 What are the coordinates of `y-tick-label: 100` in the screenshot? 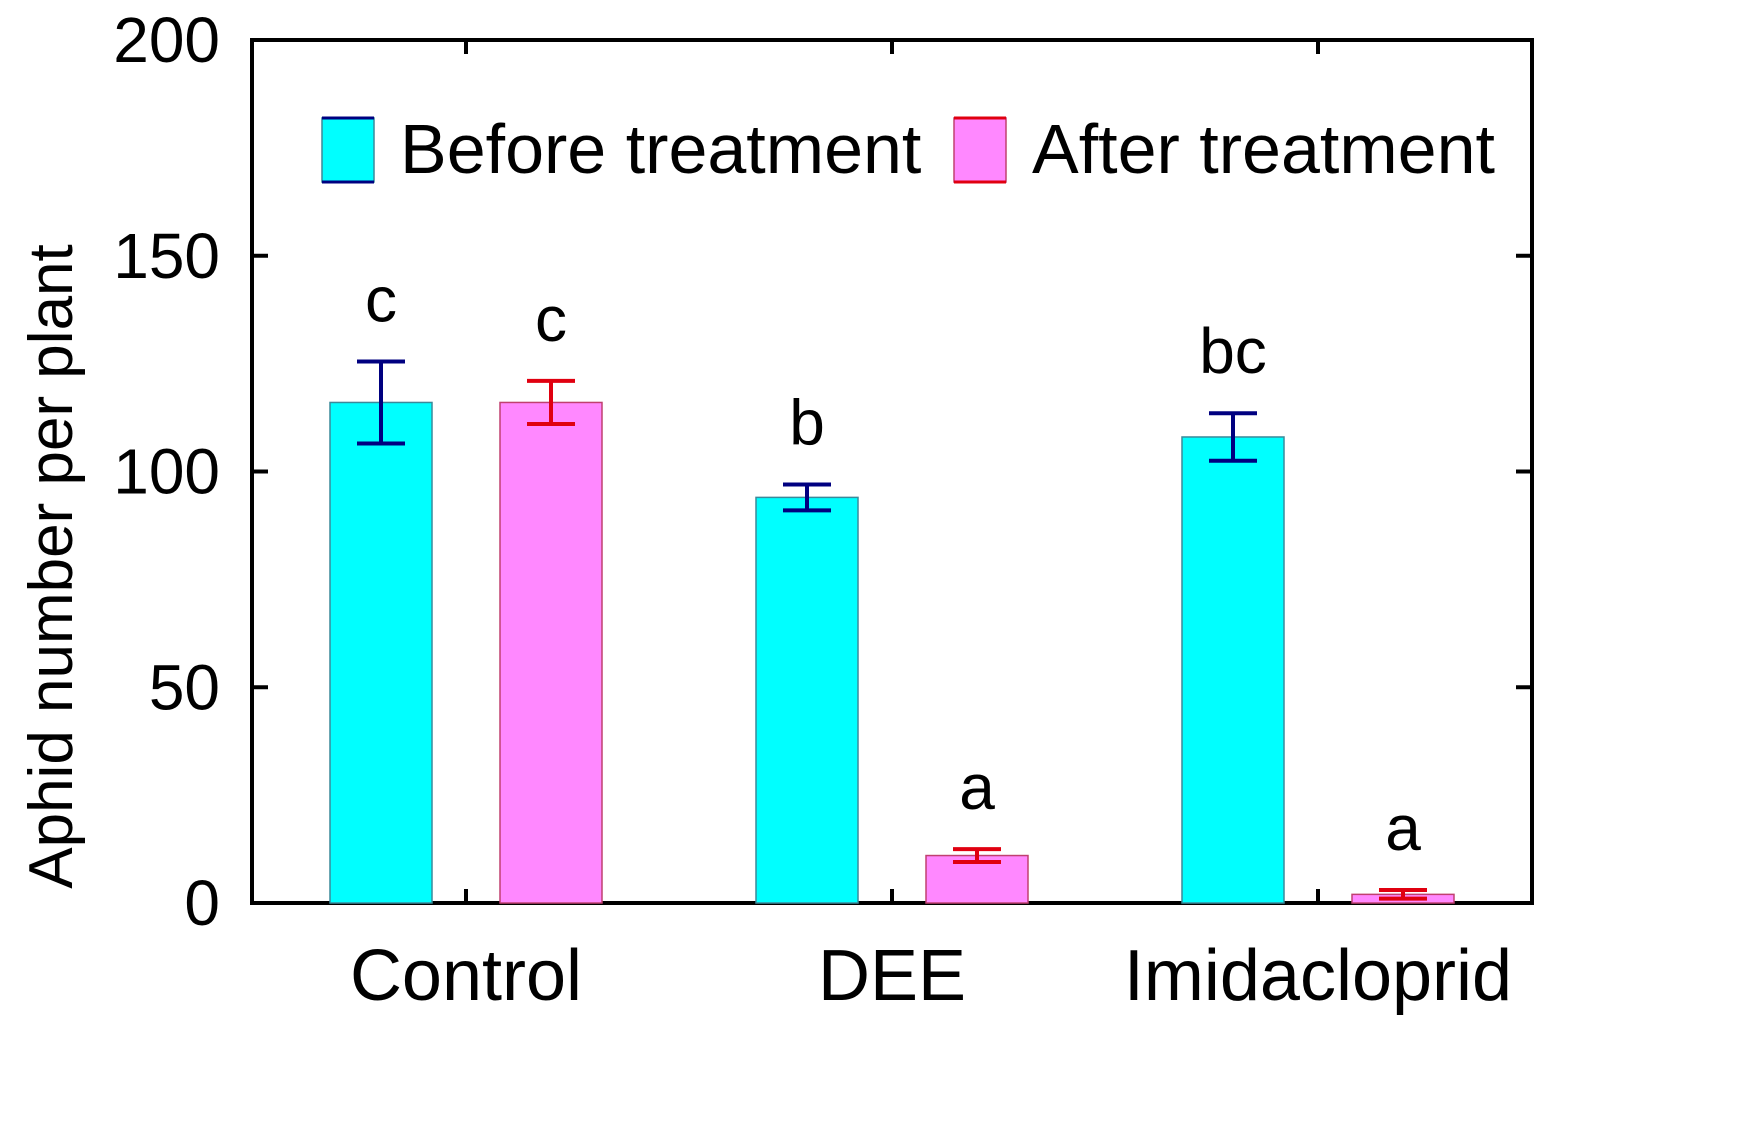 It's located at (166, 472).